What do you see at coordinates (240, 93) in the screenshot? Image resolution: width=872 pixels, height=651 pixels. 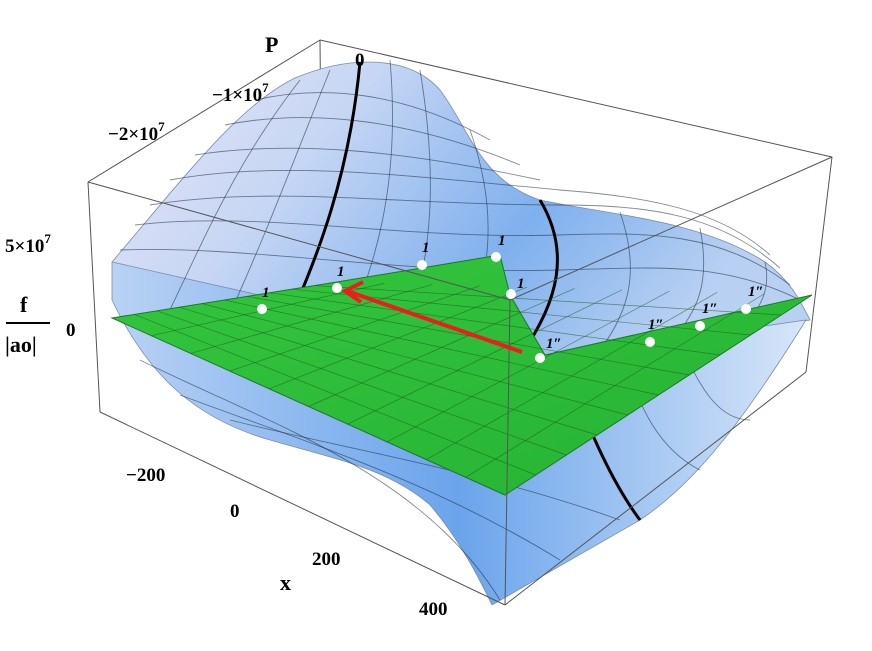 I see `p-tick-2: −1×10⁷` at bounding box center [240, 93].